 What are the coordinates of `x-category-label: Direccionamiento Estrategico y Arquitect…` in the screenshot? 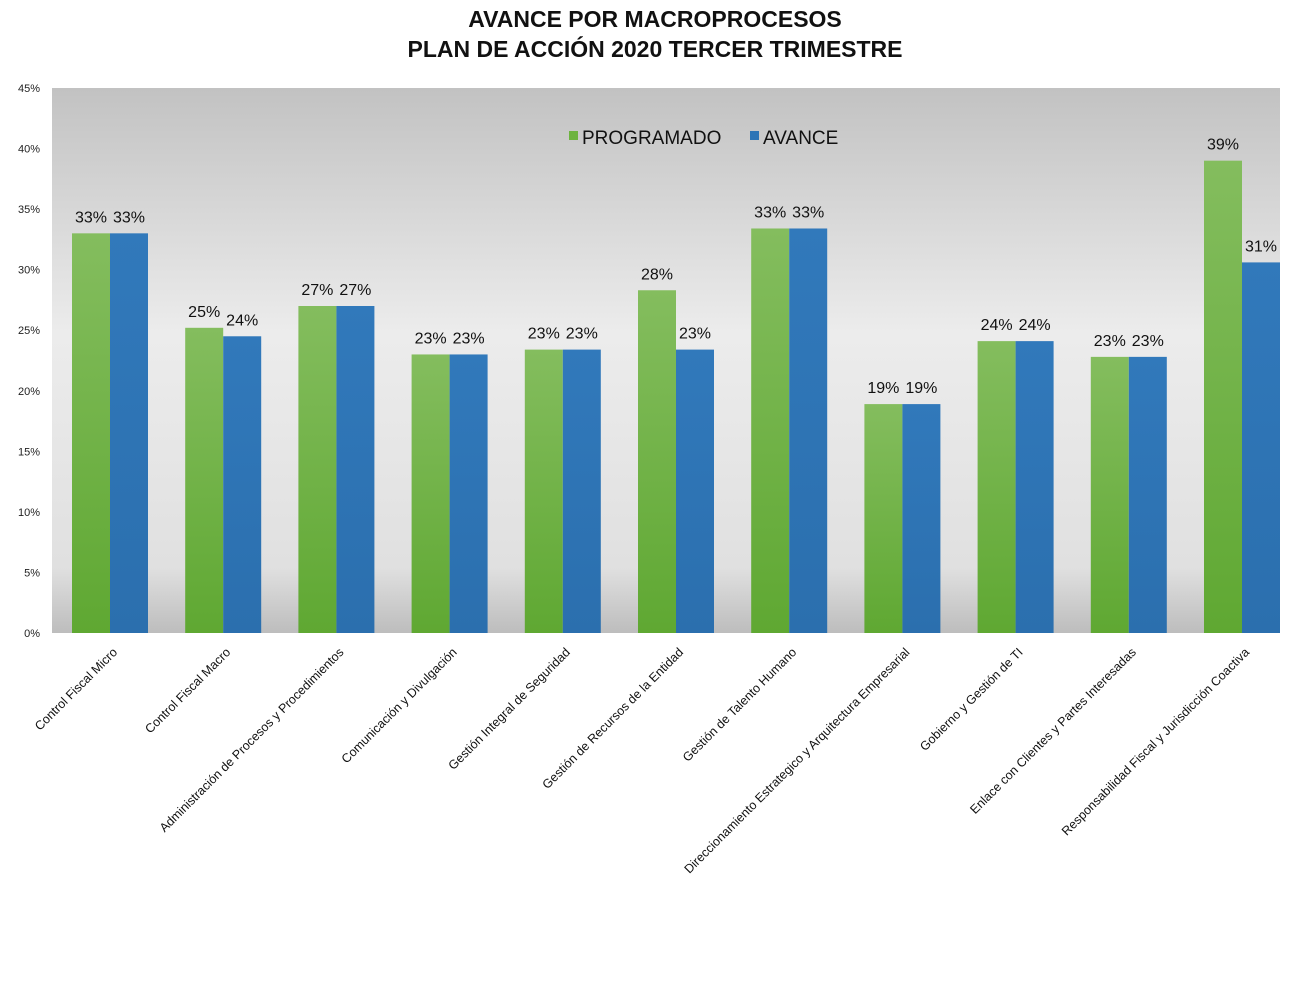 It's located at (797, 760).